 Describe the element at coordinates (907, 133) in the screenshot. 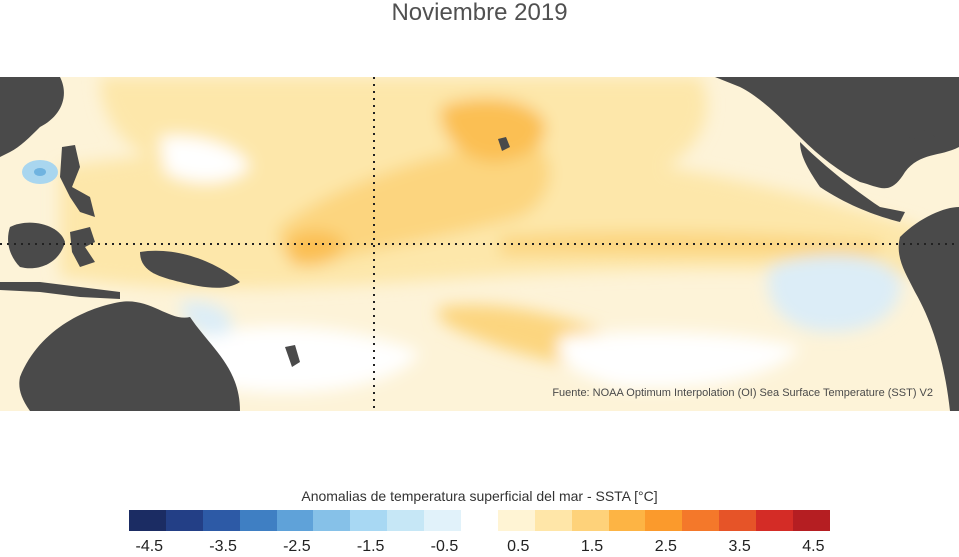

I see `land-cuba` at that location.